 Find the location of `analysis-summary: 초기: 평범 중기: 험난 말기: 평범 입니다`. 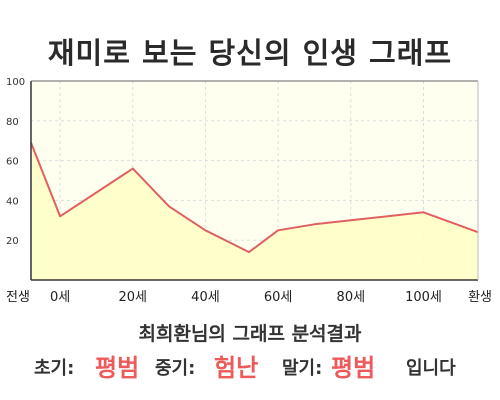

analysis-summary: 초기: 평범 중기: 험난 말기: 평범 입니다 is located at coordinates (250, 364).